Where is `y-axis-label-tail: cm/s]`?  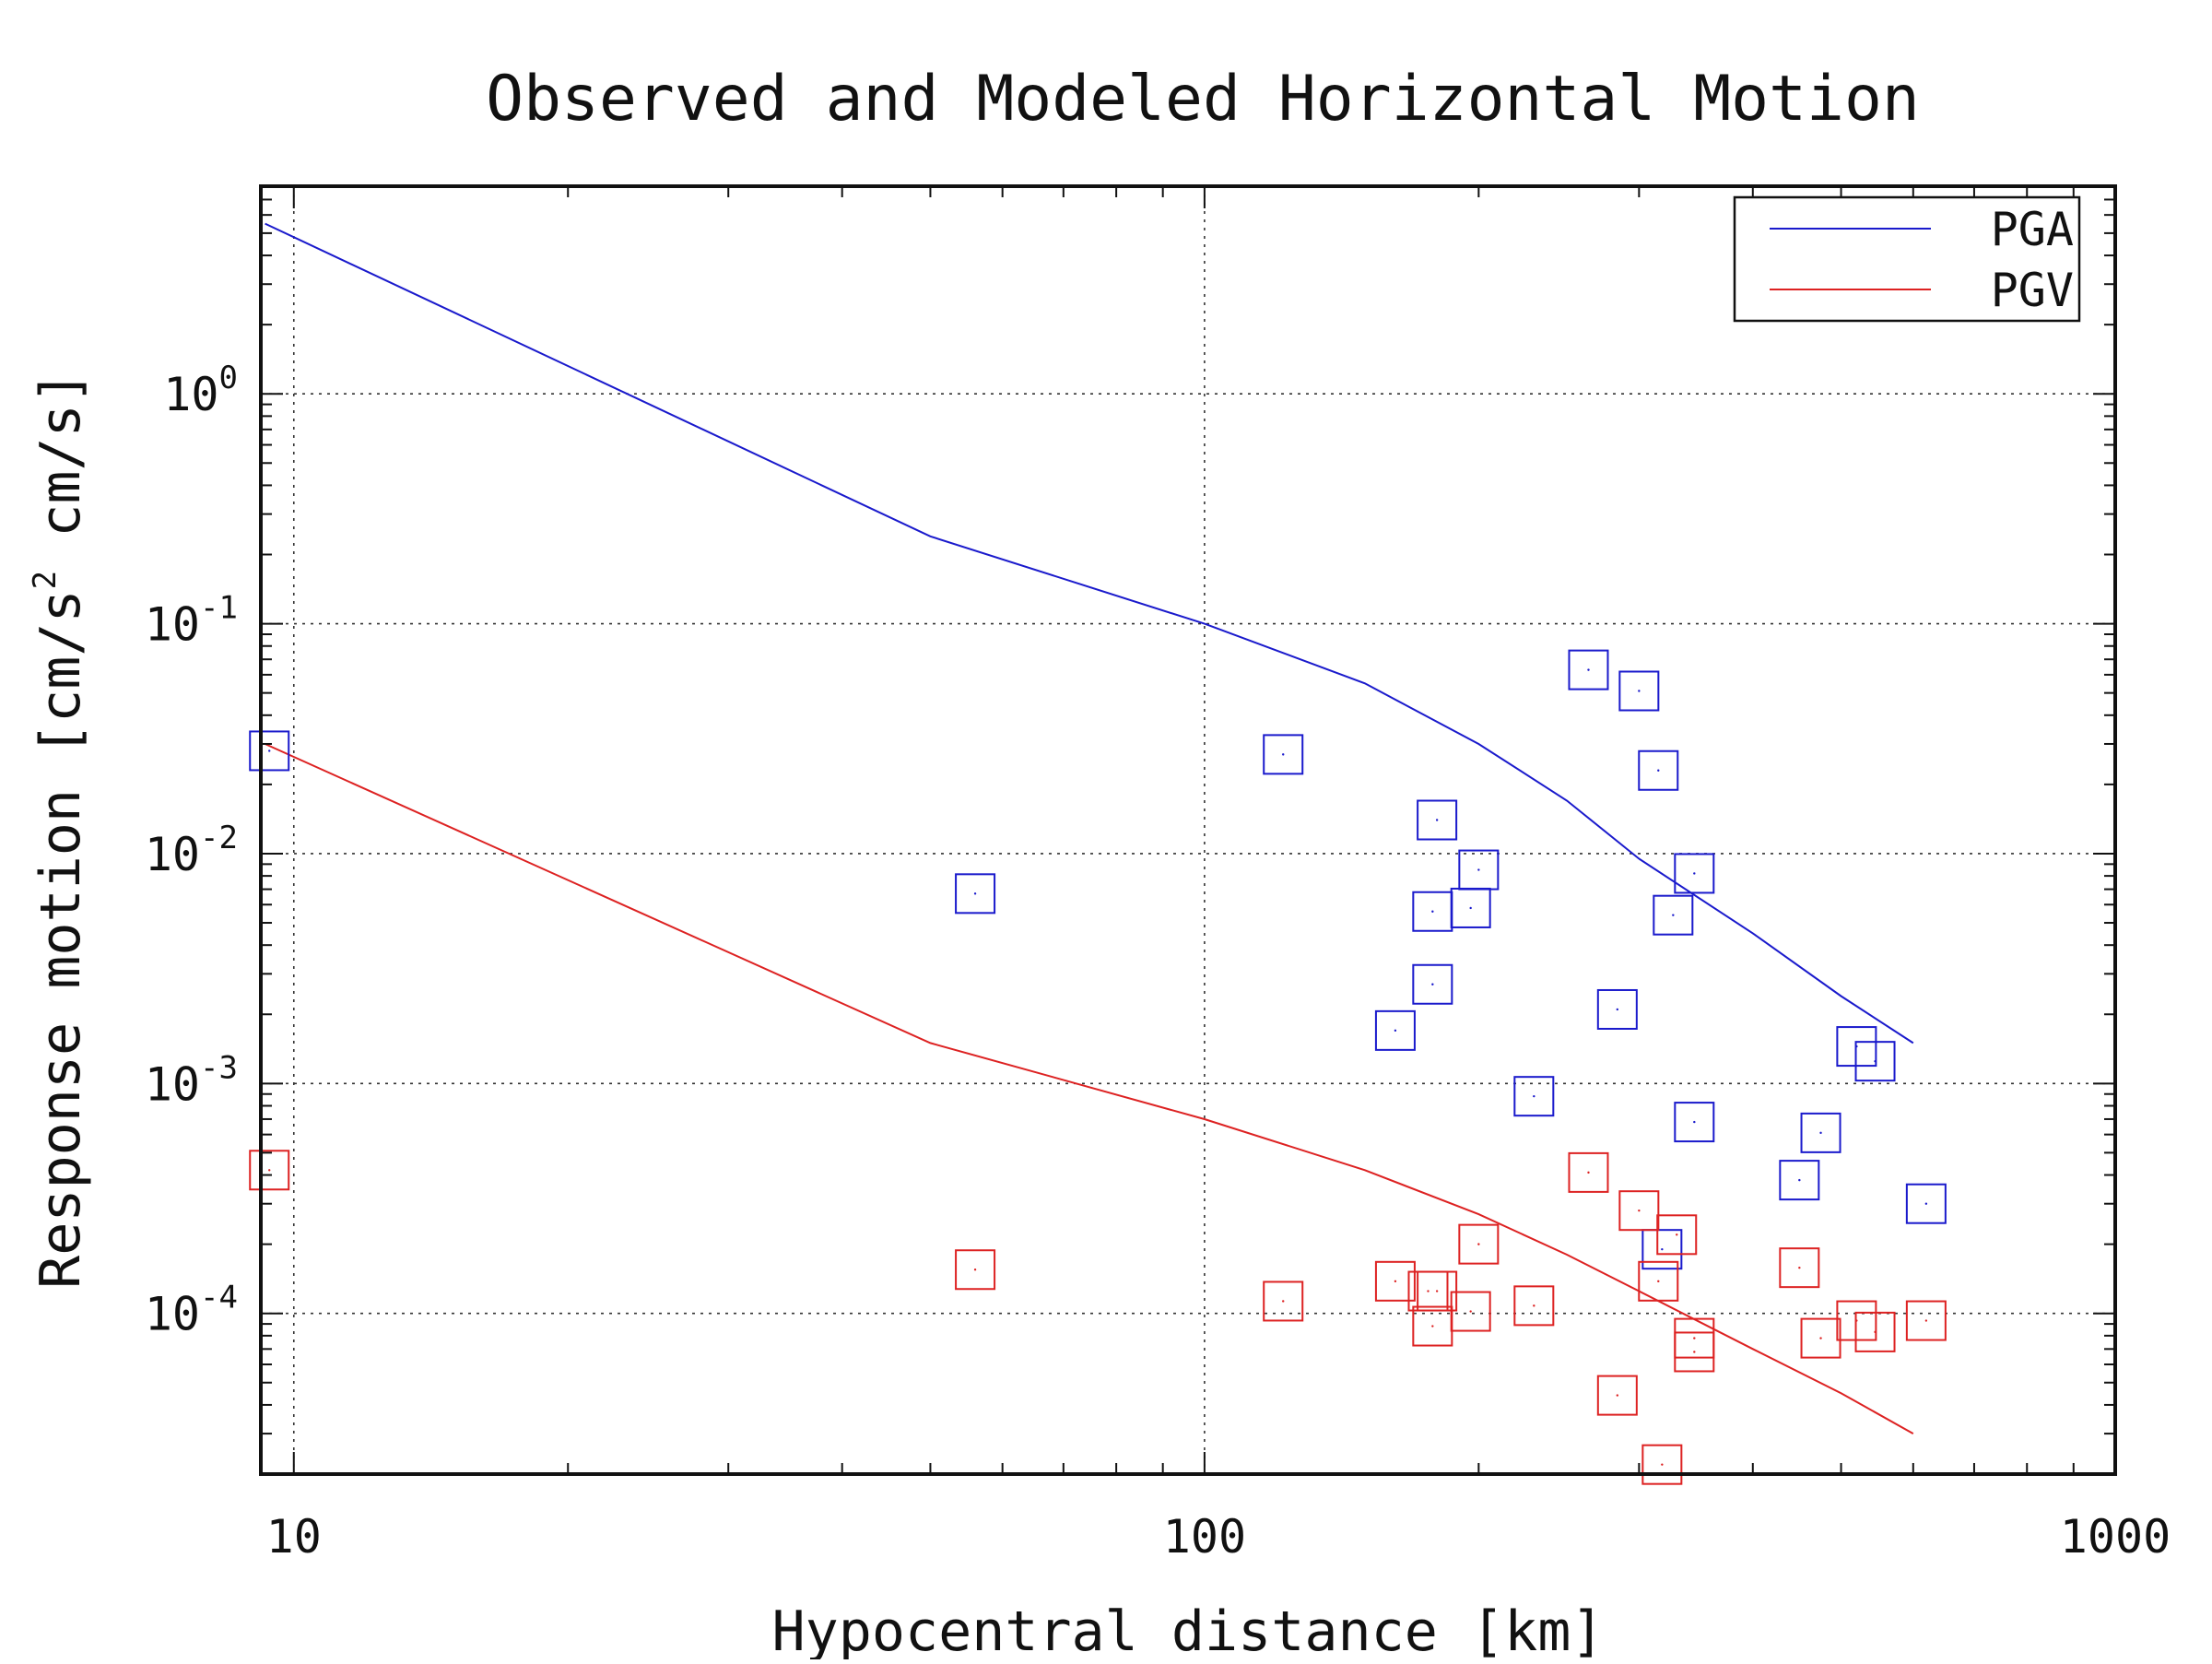 y-axis-label-tail: cm/s] is located at coordinates (61, 471).